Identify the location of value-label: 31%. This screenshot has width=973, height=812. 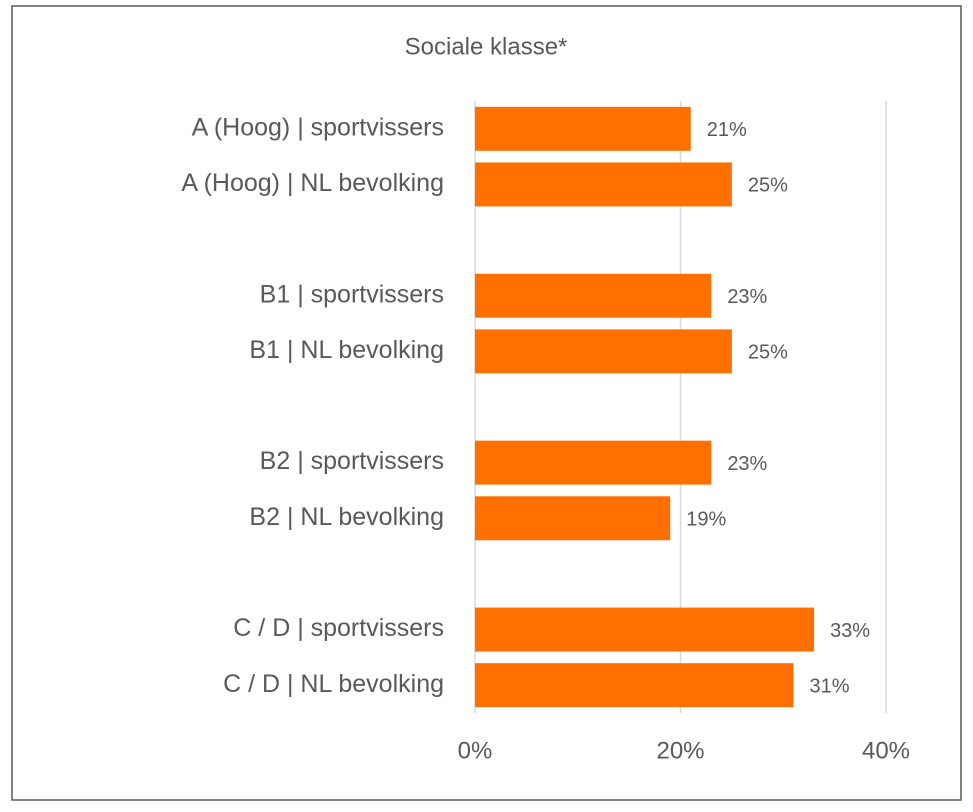
(830, 686).